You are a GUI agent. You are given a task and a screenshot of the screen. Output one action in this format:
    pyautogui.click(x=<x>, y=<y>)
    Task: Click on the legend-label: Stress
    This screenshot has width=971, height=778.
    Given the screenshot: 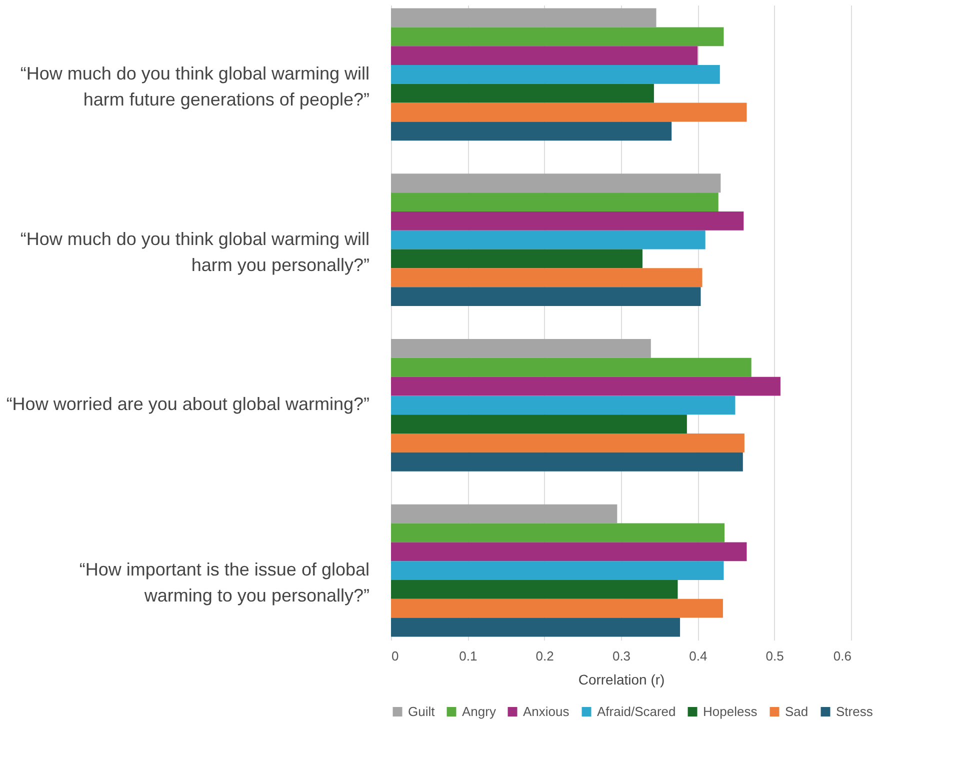 What is the action you would take?
    pyautogui.click(x=855, y=711)
    